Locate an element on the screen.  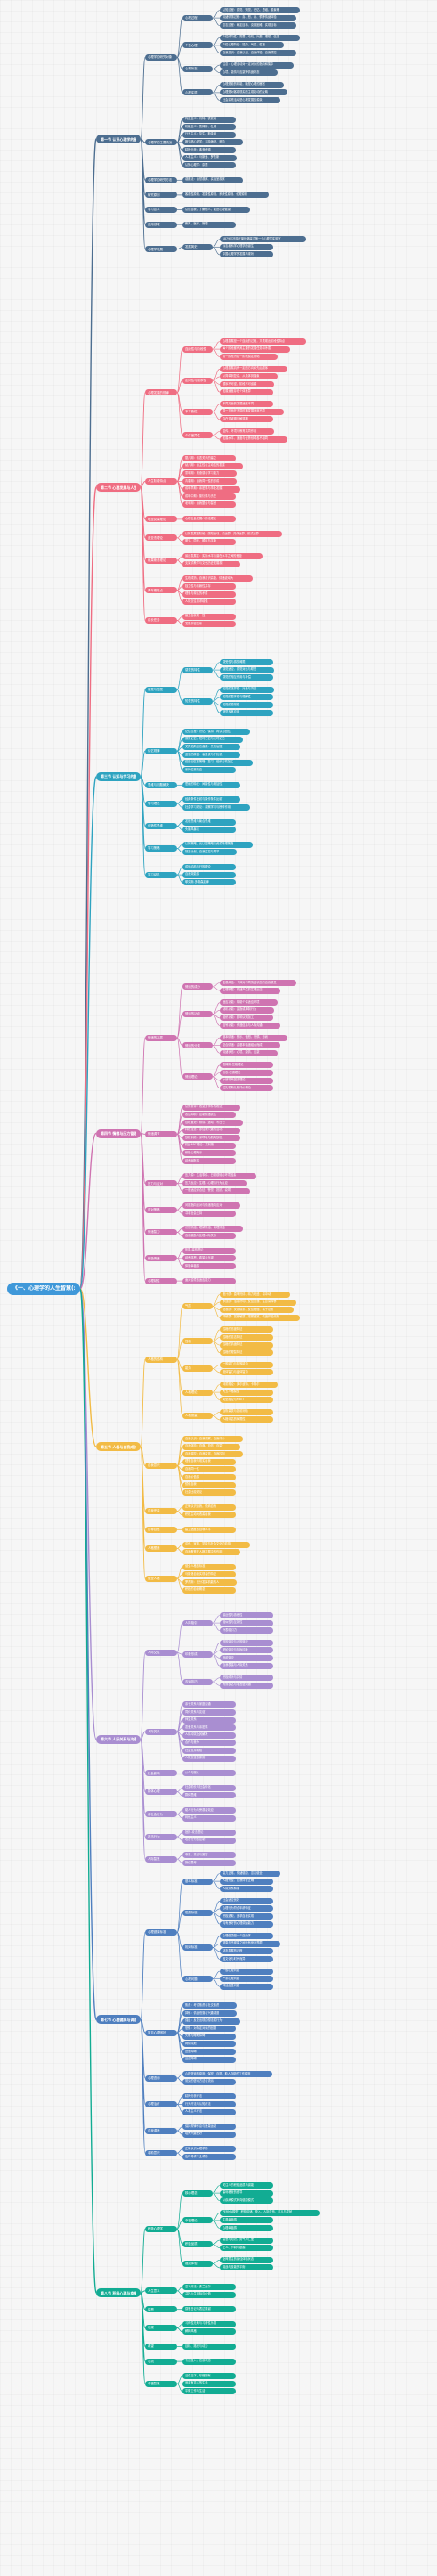
leaf-node: 头脑风暴法 is located at coordinates (209, 830).